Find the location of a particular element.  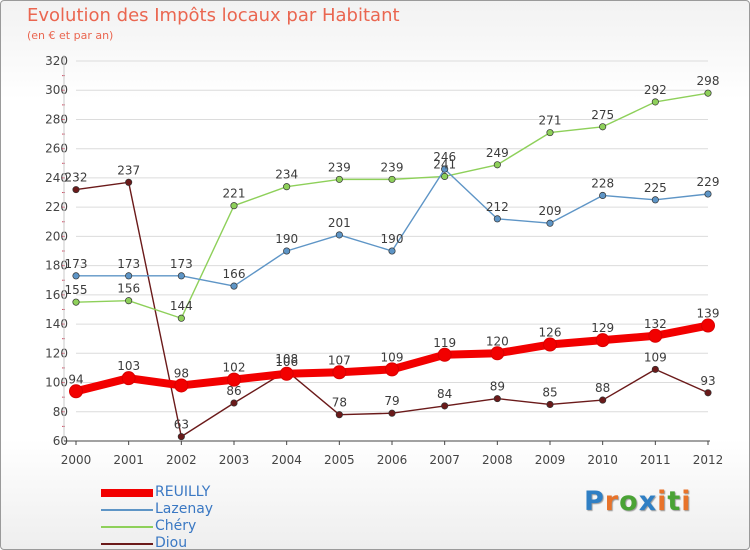

data-label: 234 is located at coordinates (286, 175).